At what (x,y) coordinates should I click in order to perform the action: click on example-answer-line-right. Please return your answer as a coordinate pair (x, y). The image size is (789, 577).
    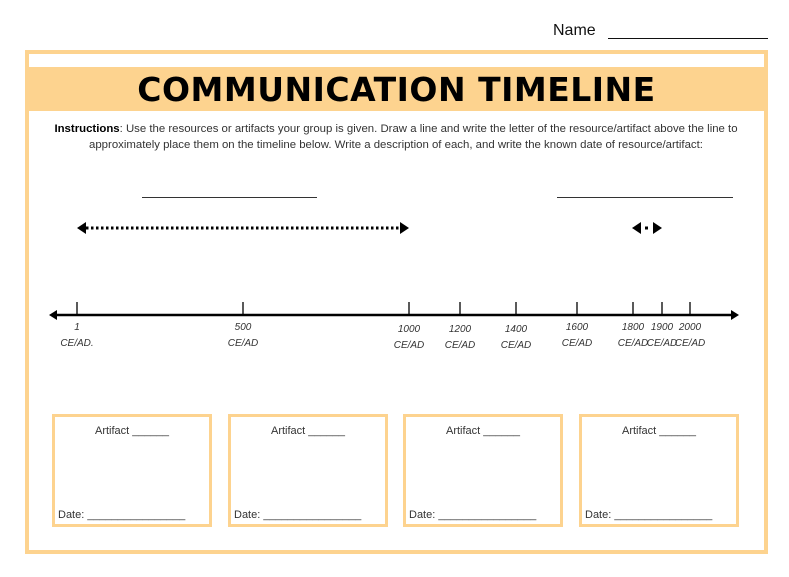
    Looking at the image, I should click on (645, 197).